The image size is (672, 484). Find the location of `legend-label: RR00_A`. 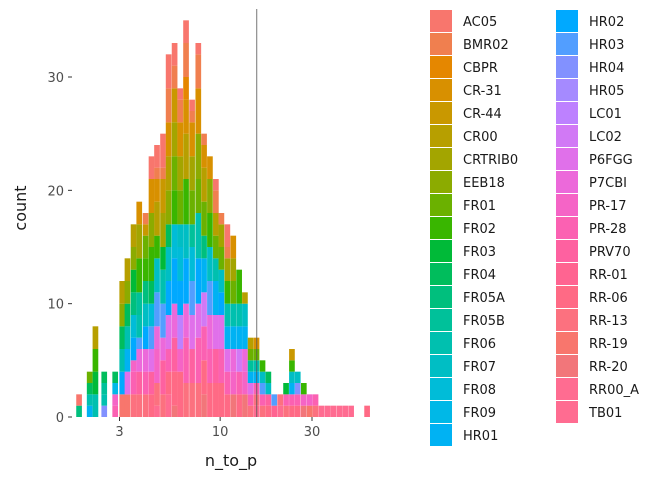

legend-label: RR00_A is located at coordinates (614, 390).